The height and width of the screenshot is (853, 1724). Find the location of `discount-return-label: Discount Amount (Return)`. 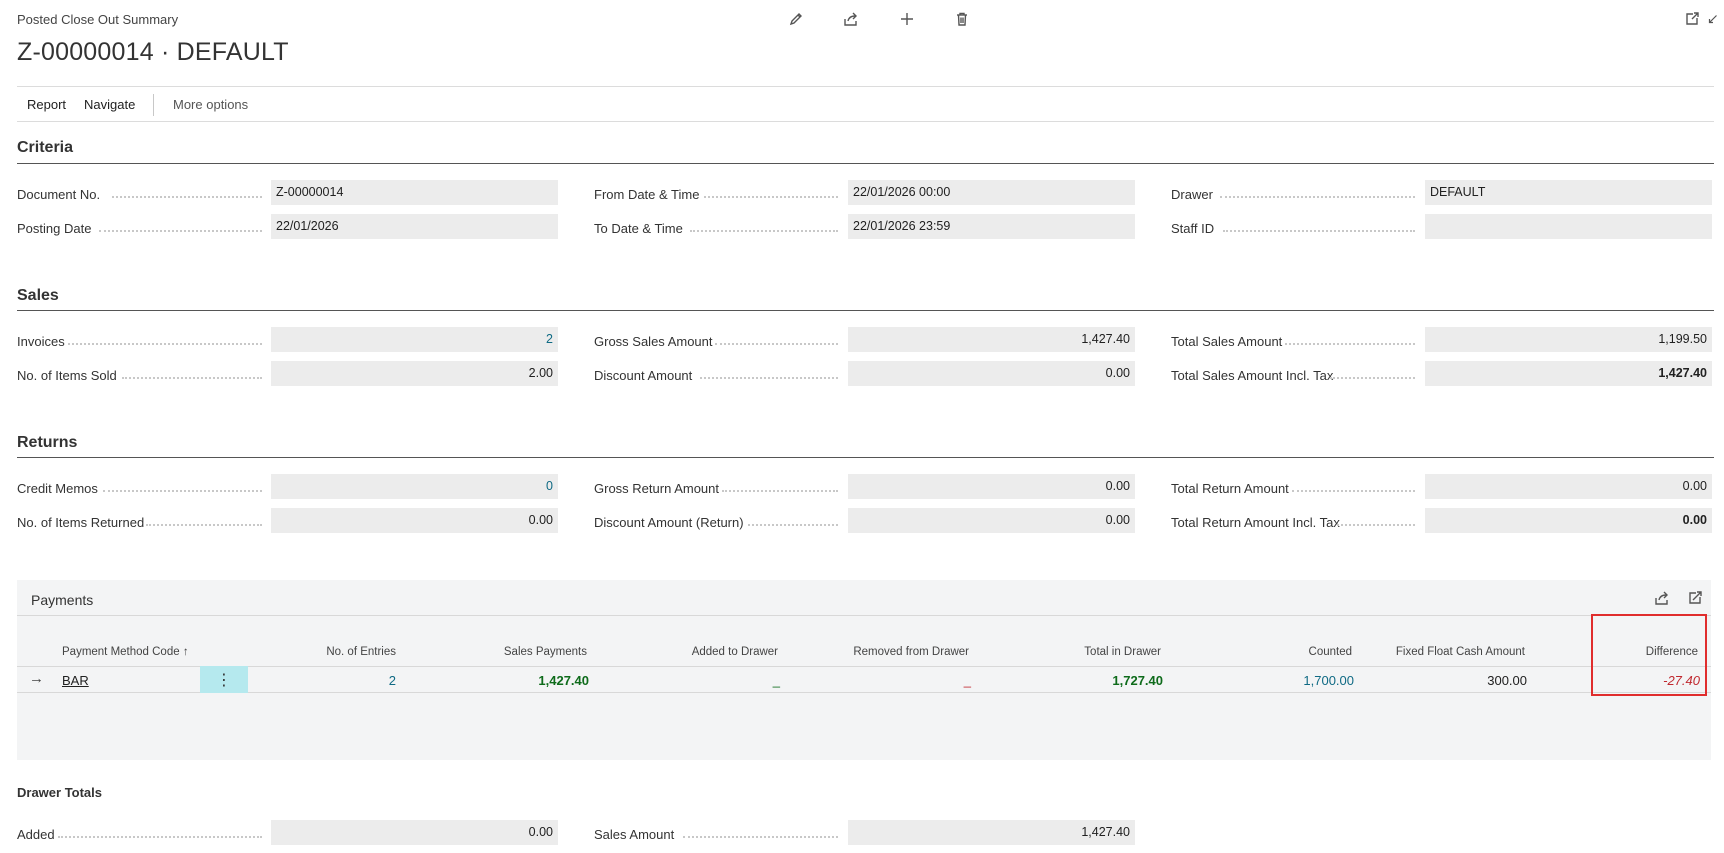

discount-return-label: Discount Amount (Return) is located at coordinates (669, 522).